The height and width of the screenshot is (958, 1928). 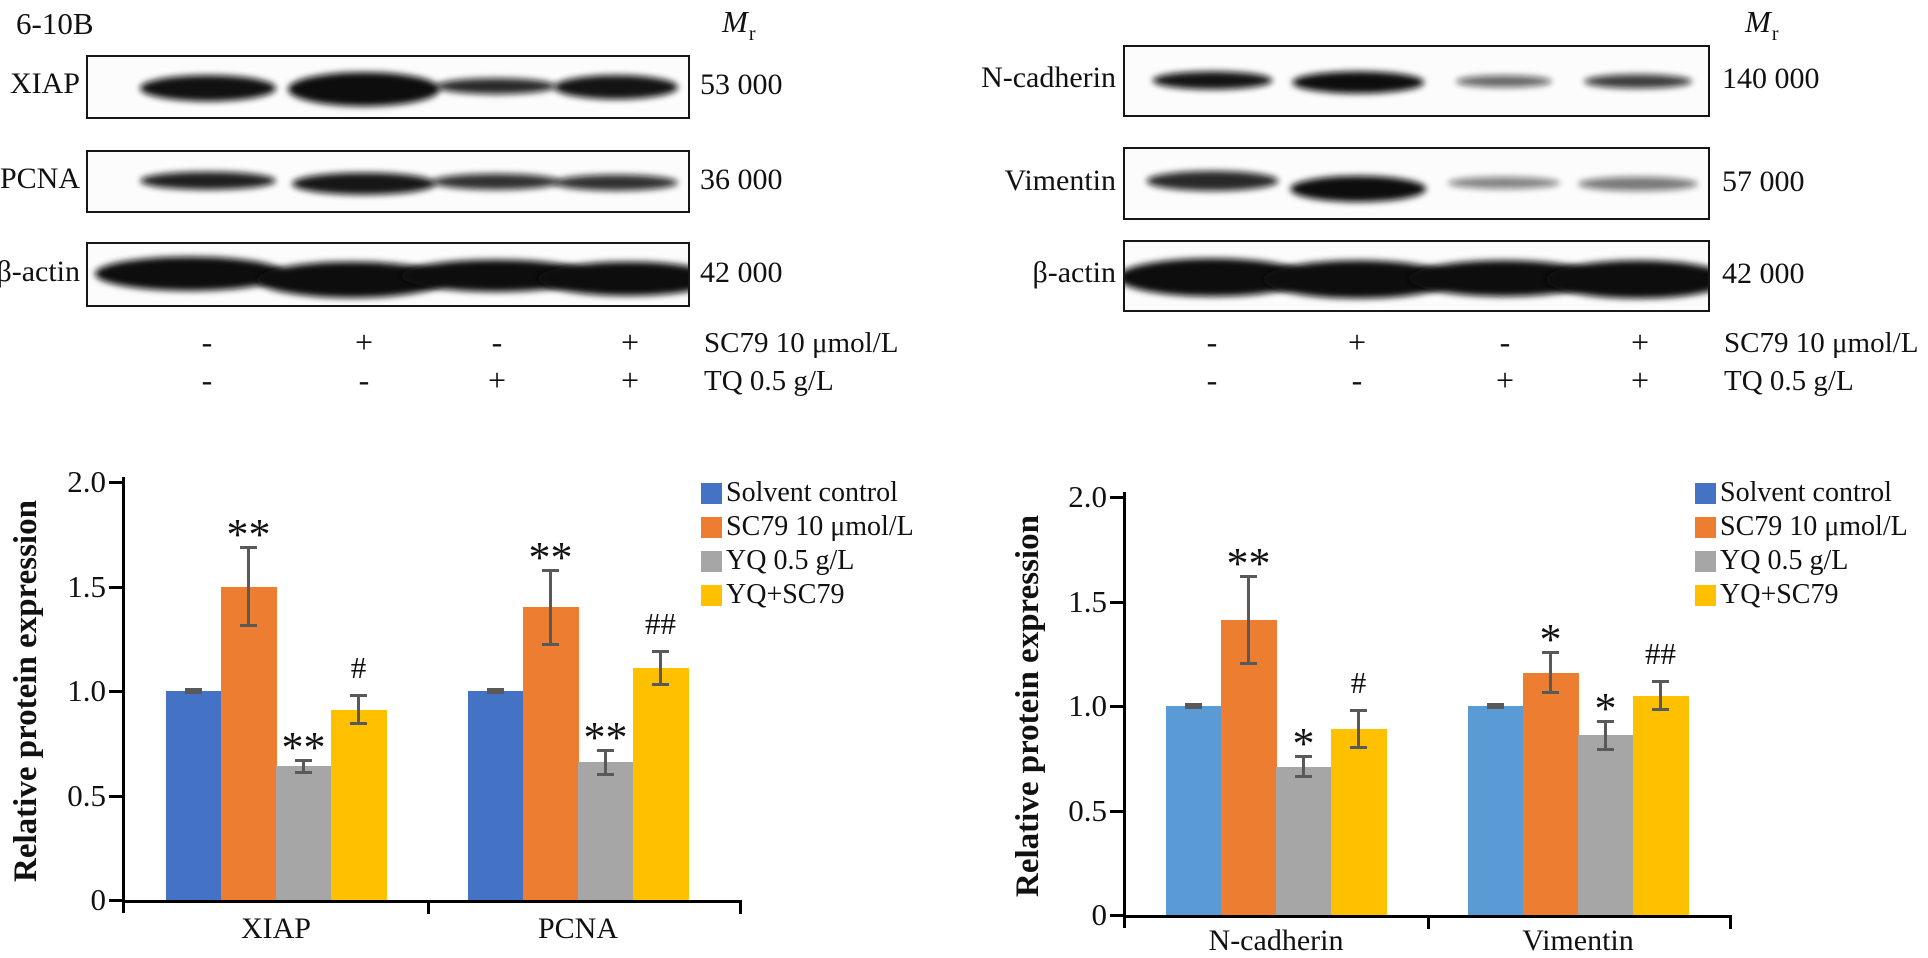 What do you see at coordinates (303, 747) in the screenshot?
I see `significance-marker: **` at bounding box center [303, 747].